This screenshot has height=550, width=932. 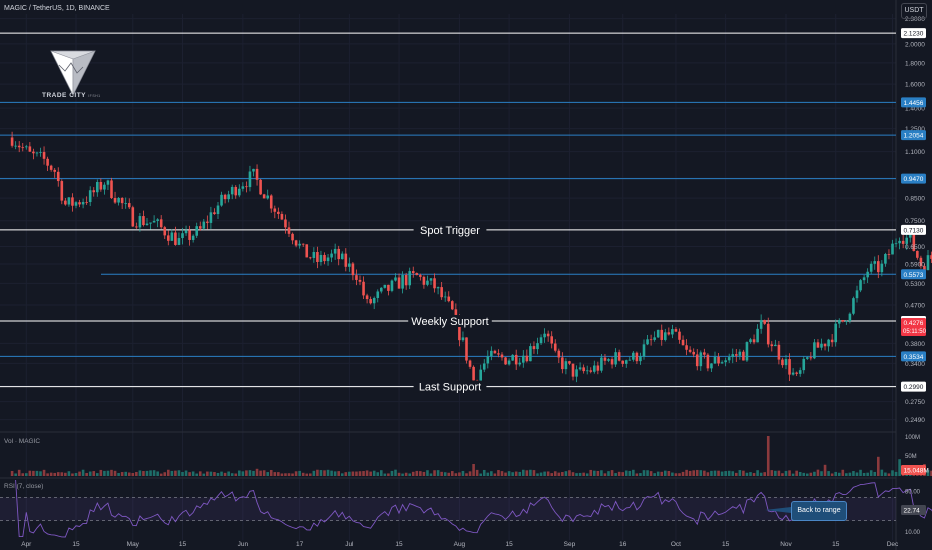 I want to click on y-tick-label: 0.2490, so click(x=915, y=420).